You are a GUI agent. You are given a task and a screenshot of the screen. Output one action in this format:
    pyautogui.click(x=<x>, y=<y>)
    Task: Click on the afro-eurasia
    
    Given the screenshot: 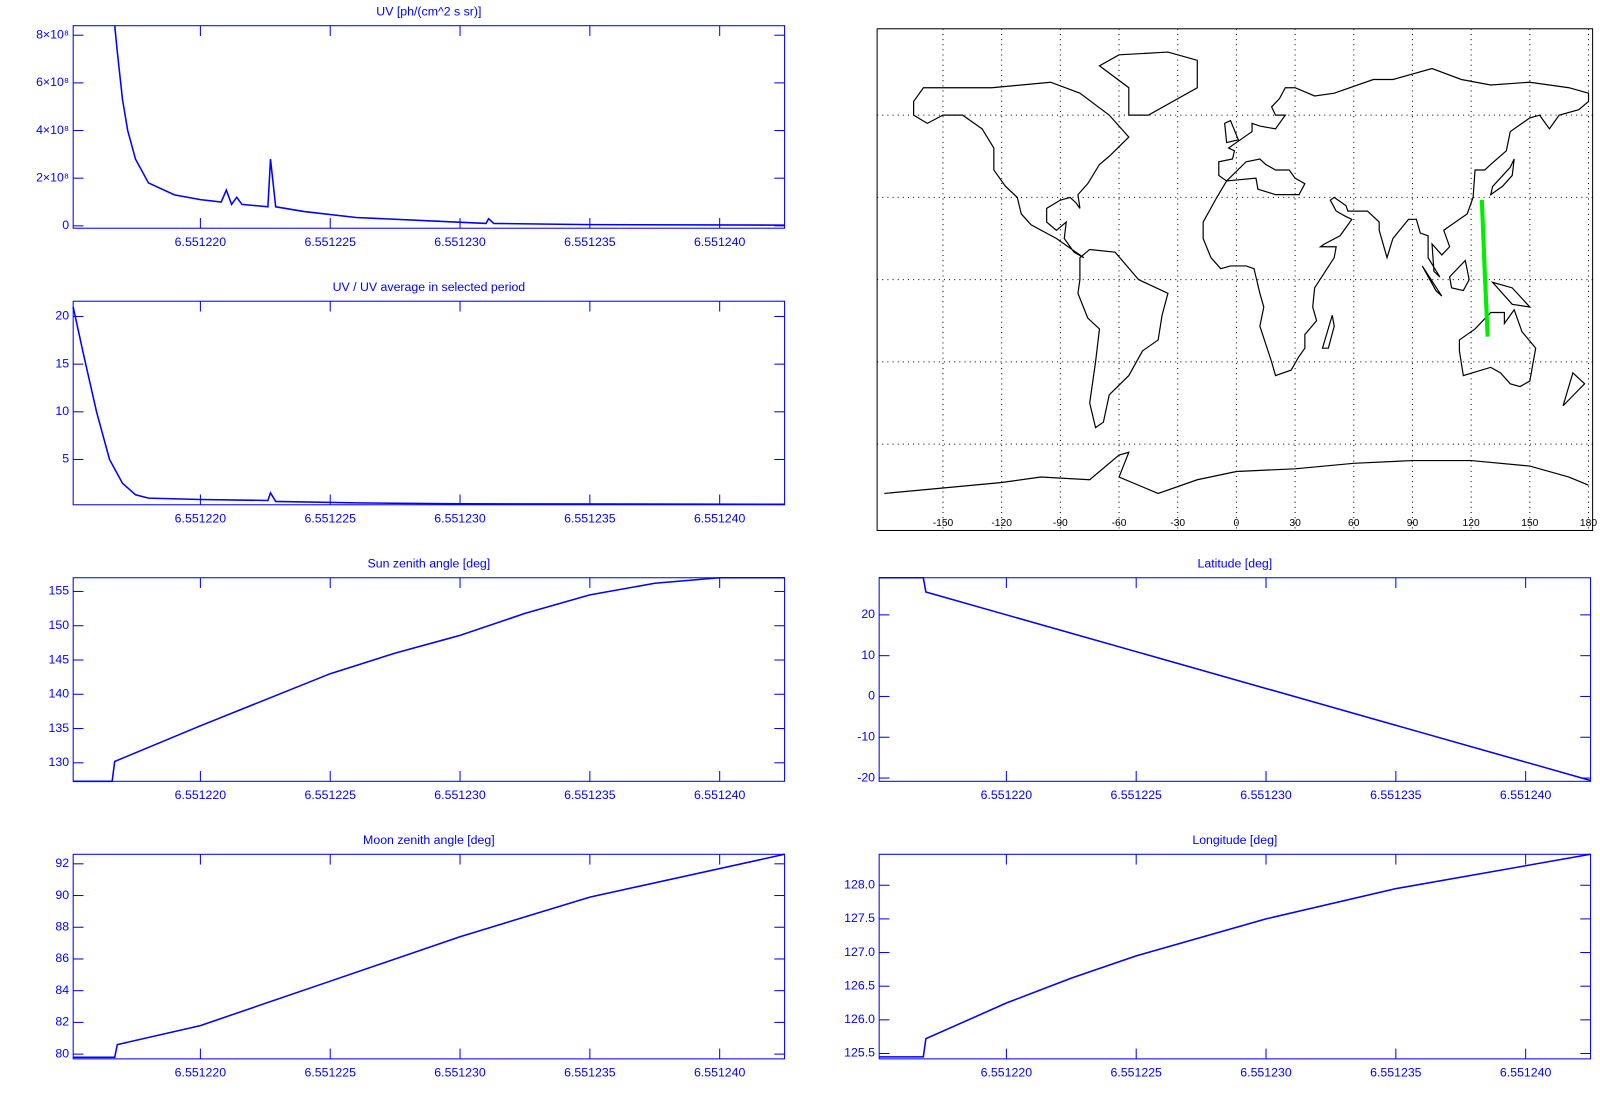 What is the action you would take?
    pyautogui.click(x=1395, y=222)
    